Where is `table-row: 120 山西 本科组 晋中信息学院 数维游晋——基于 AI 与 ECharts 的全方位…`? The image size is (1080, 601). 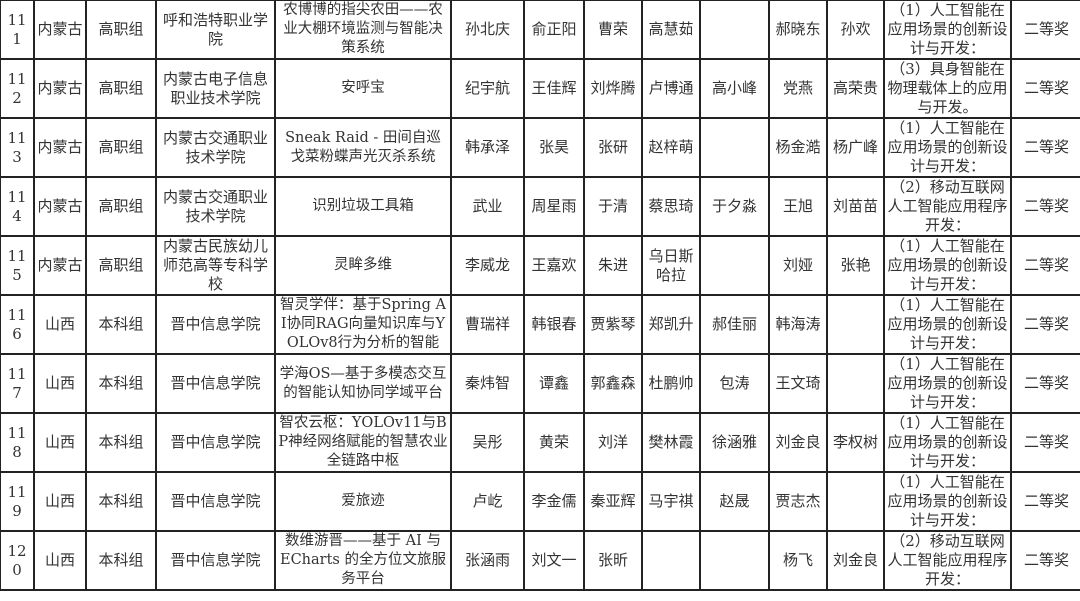 table-row: 120 山西 本科组 晋中信息学院 数维游晋——基于 AI 与 ECharts 的全方位… is located at coordinates (540, 560).